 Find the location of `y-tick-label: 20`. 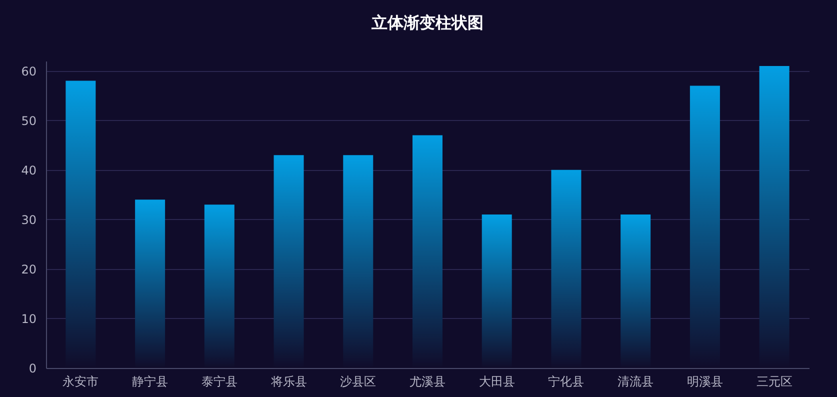

y-tick-label: 20 is located at coordinates (28, 269).